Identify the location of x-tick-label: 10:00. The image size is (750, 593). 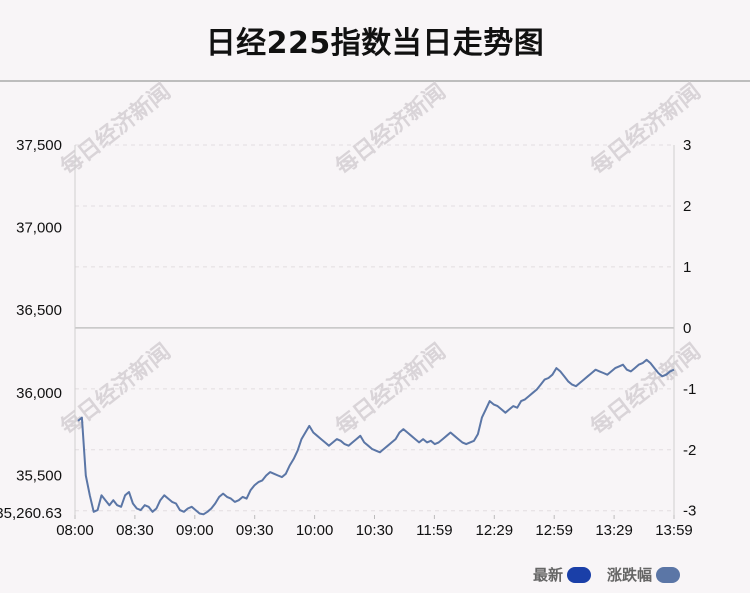
(315, 530).